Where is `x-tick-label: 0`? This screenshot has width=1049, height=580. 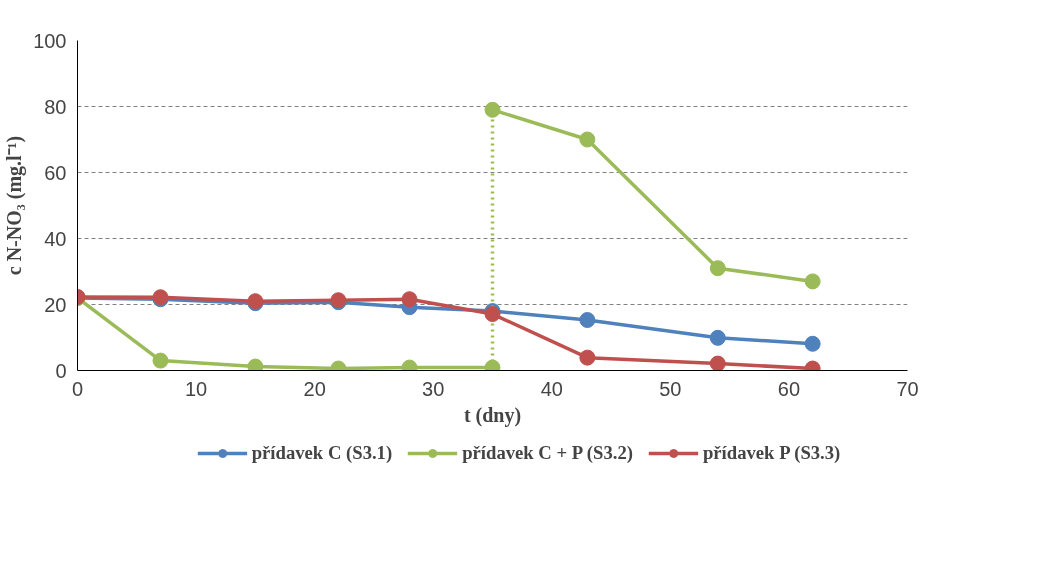
x-tick-label: 0 is located at coordinates (77, 388).